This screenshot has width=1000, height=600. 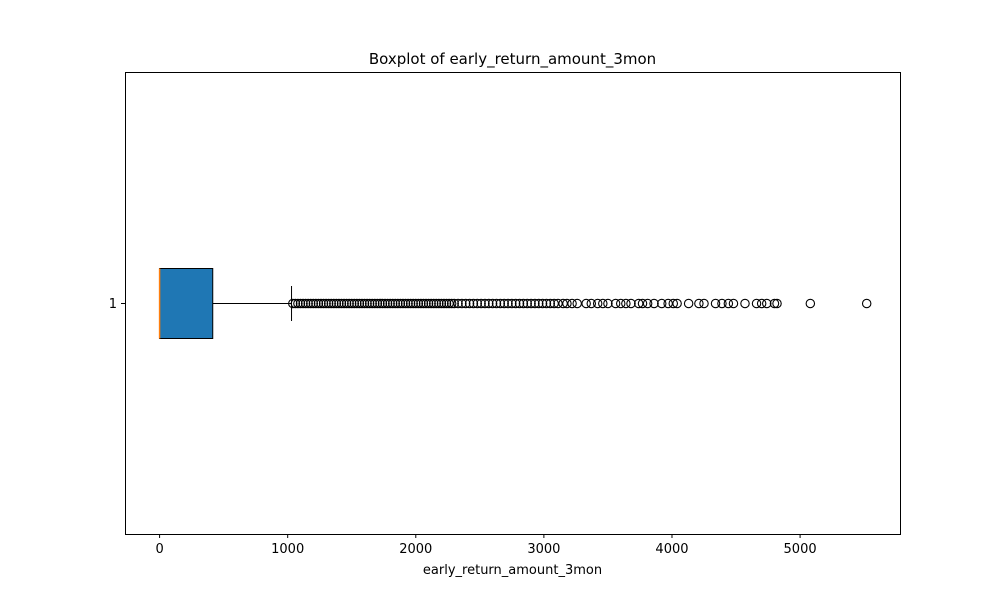 What do you see at coordinates (287, 549) in the screenshot?
I see `x-tick-label: 1000` at bounding box center [287, 549].